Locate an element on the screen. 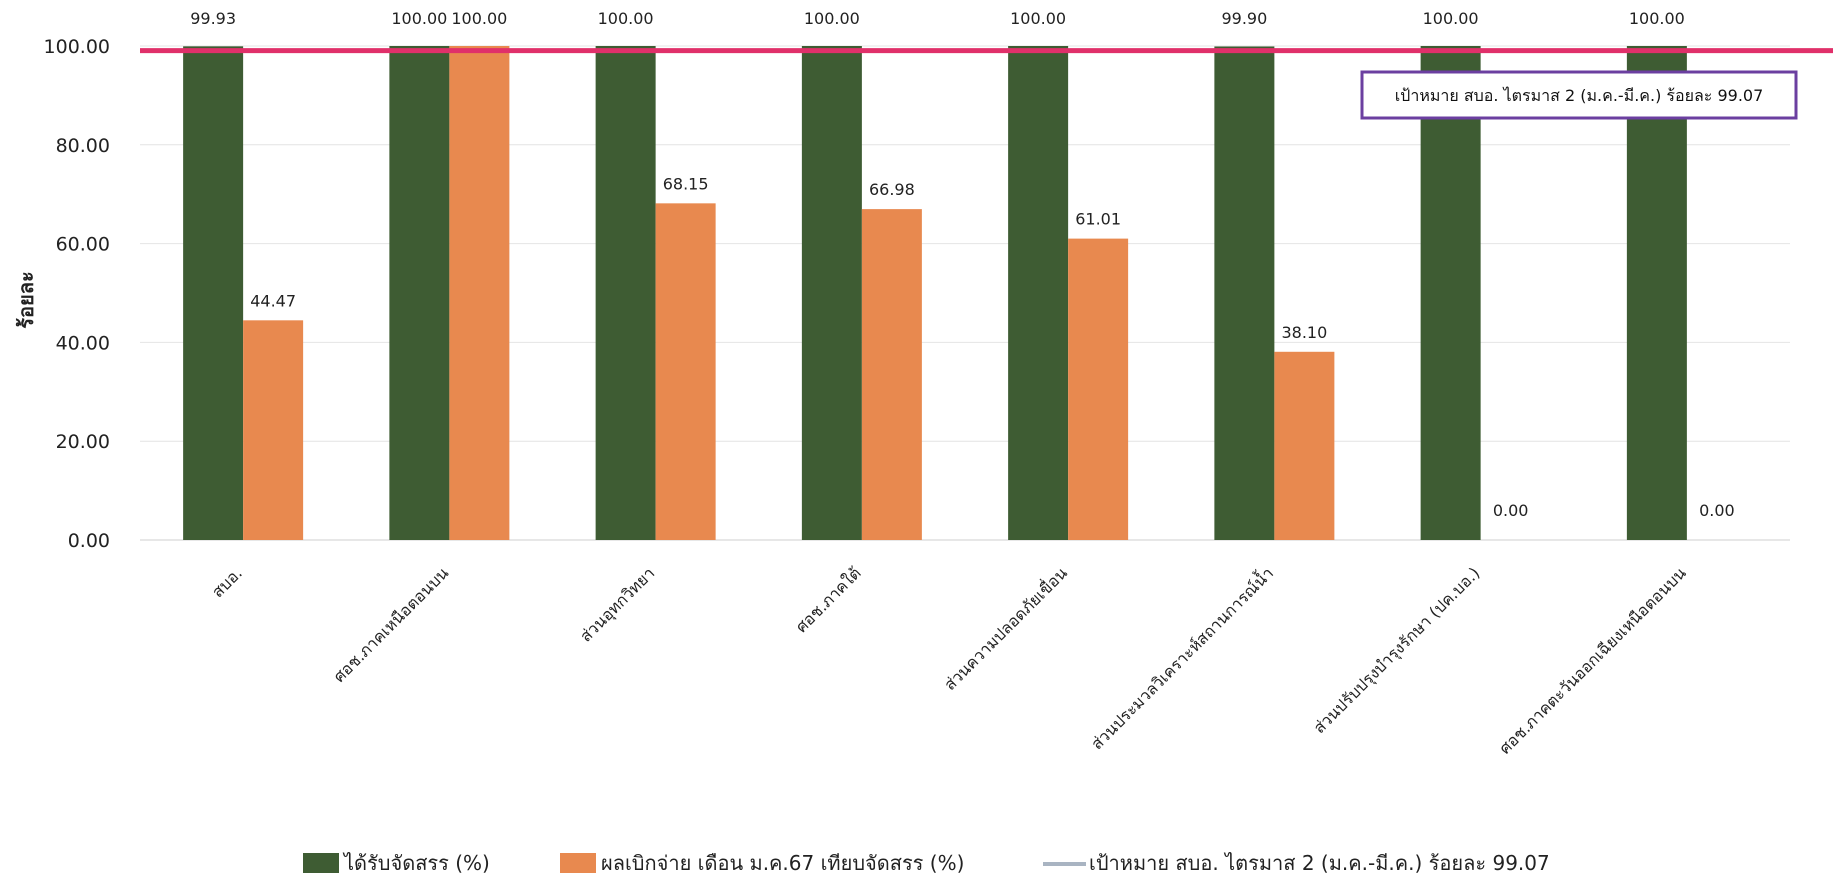 This screenshot has width=1833, height=874. x-category-label: ส่วนอุทกวิทยา is located at coordinates (617, 604).